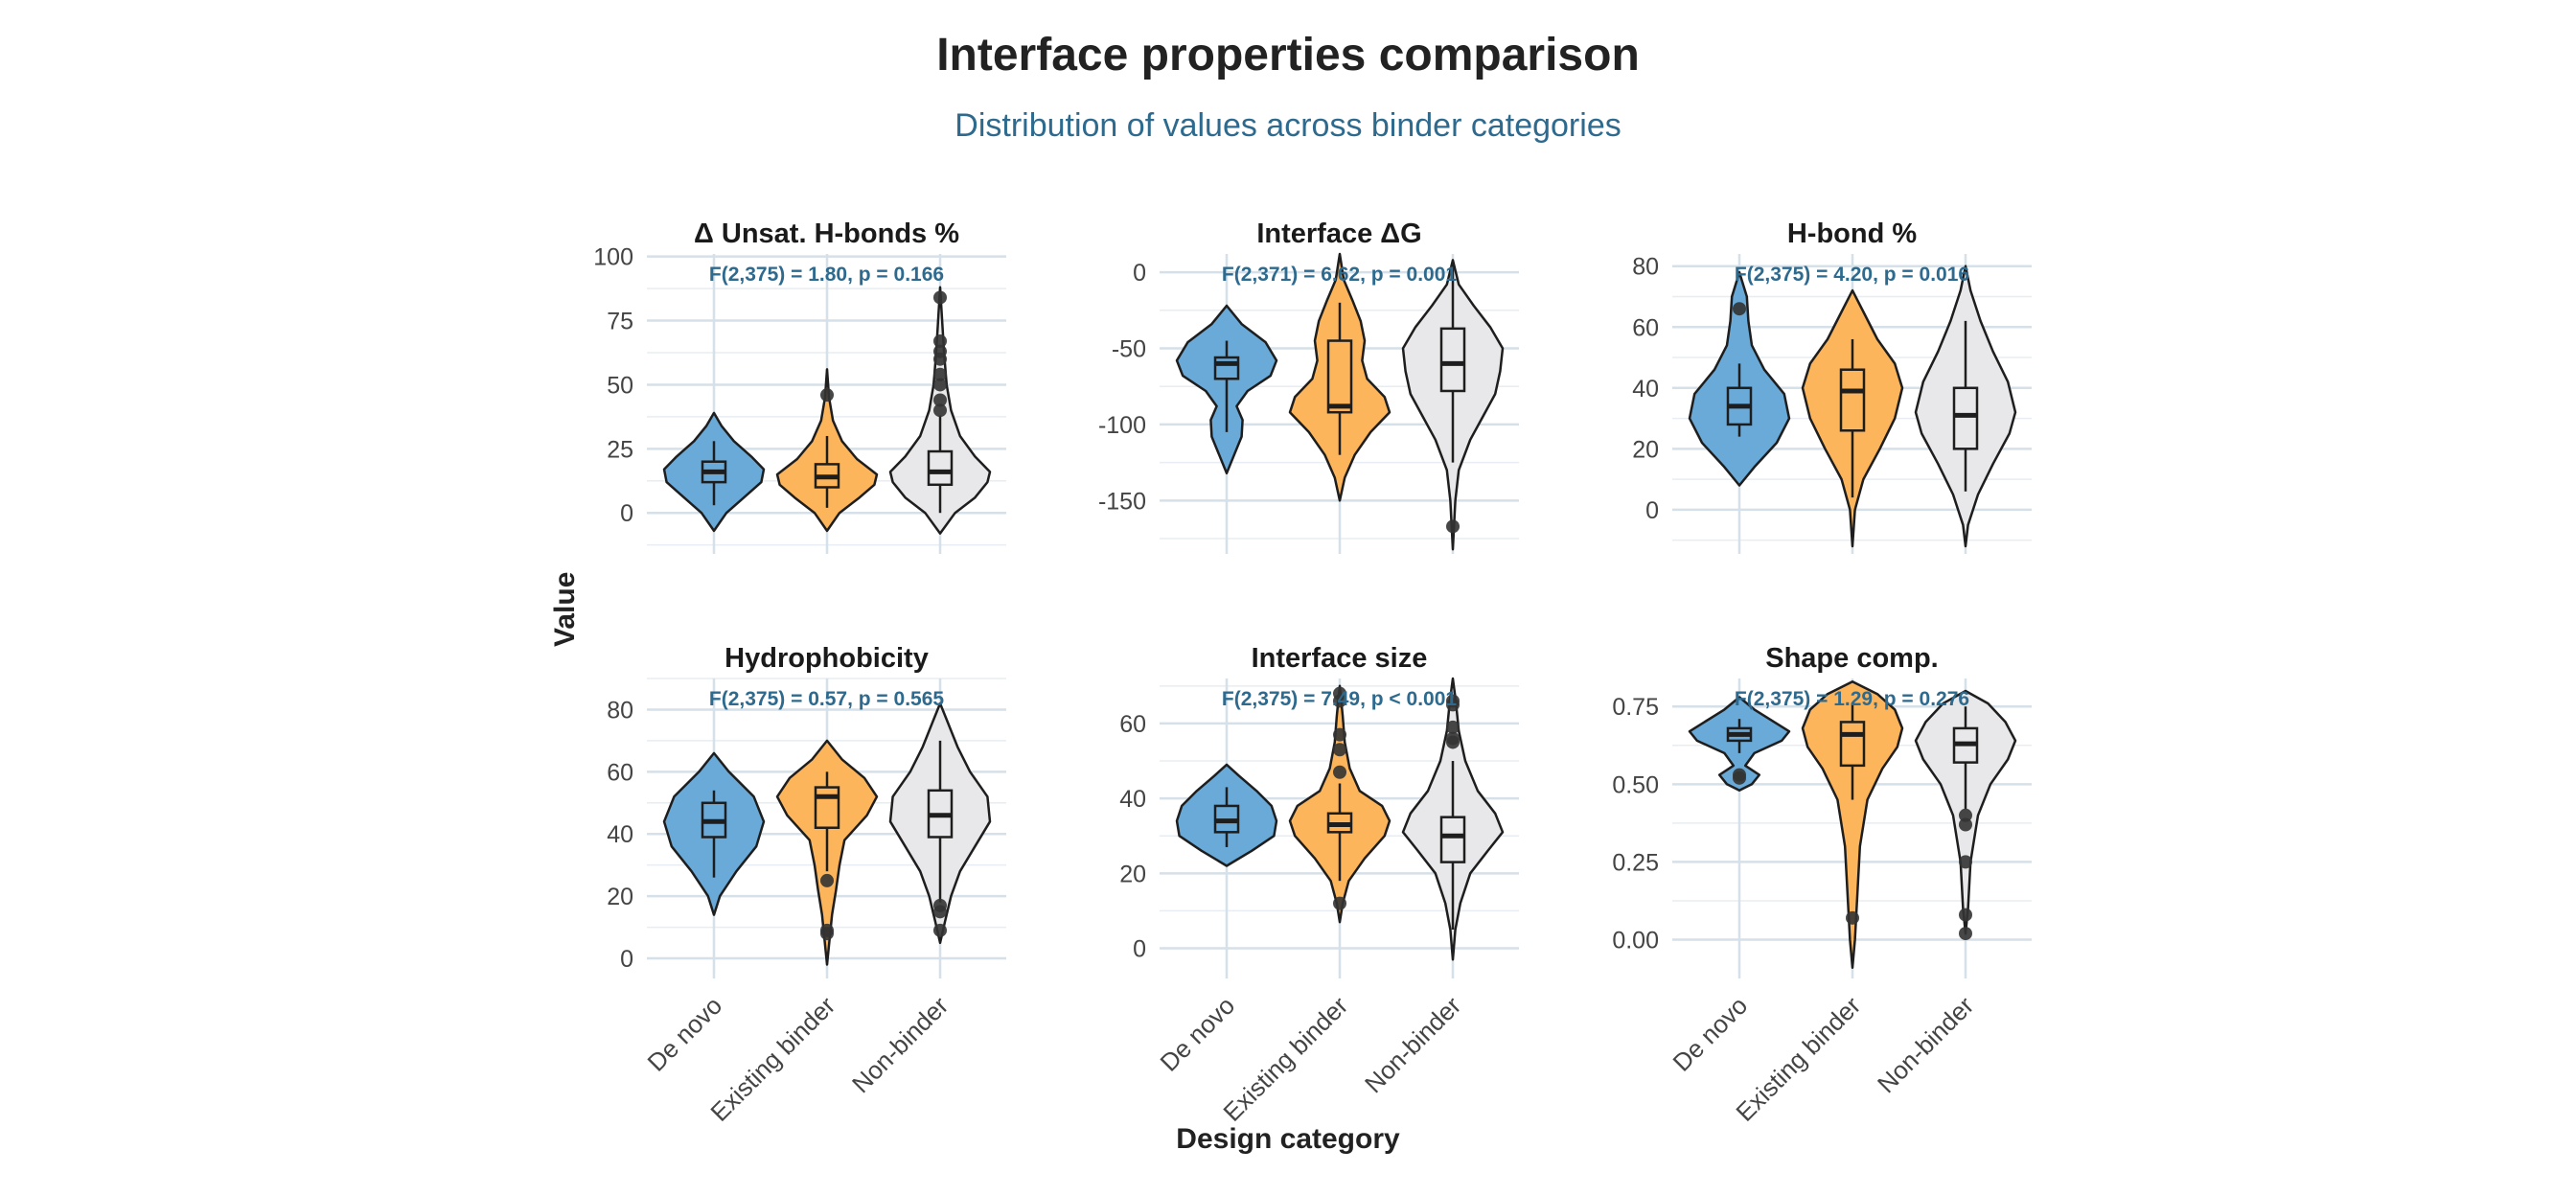 The image size is (2576, 1196). Describe the element at coordinates (1122, 425) in the screenshot. I see `y-tick-label: -100` at that location.